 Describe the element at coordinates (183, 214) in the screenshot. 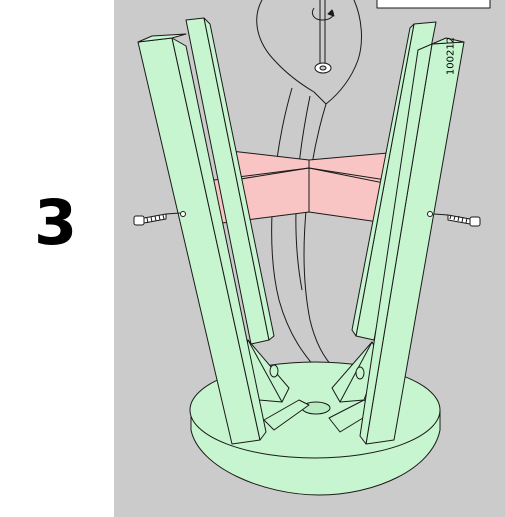

I see `screw-hole-left` at that location.